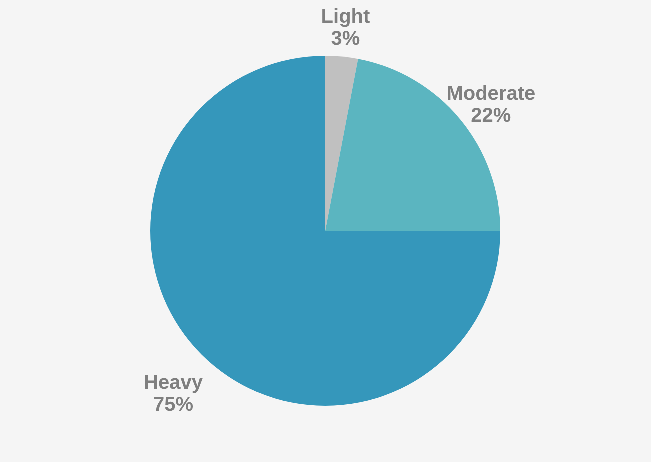  What do you see at coordinates (491, 115) in the screenshot?
I see `data-label: 22%` at bounding box center [491, 115].